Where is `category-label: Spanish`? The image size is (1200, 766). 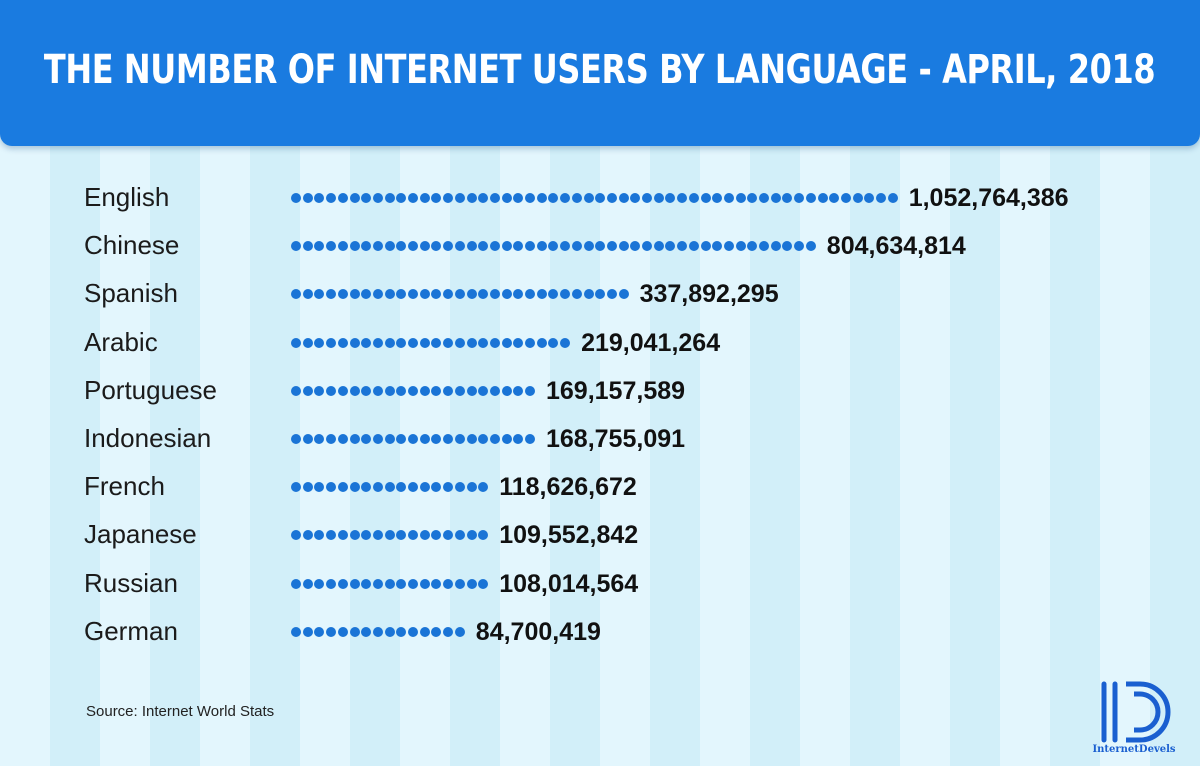
category-label: Spanish is located at coordinates (131, 293).